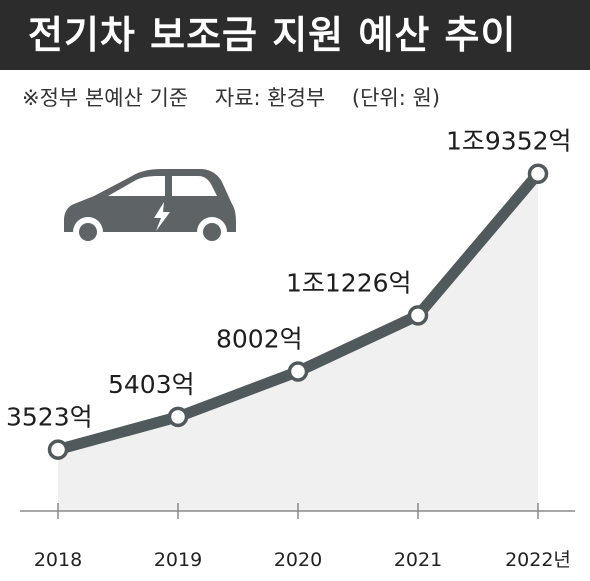 This screenshot has width=590, height=581. Describe the element at coordinates (58, 560) in the screenshot. I see `x-tick-label-2018: 2018` at that location.